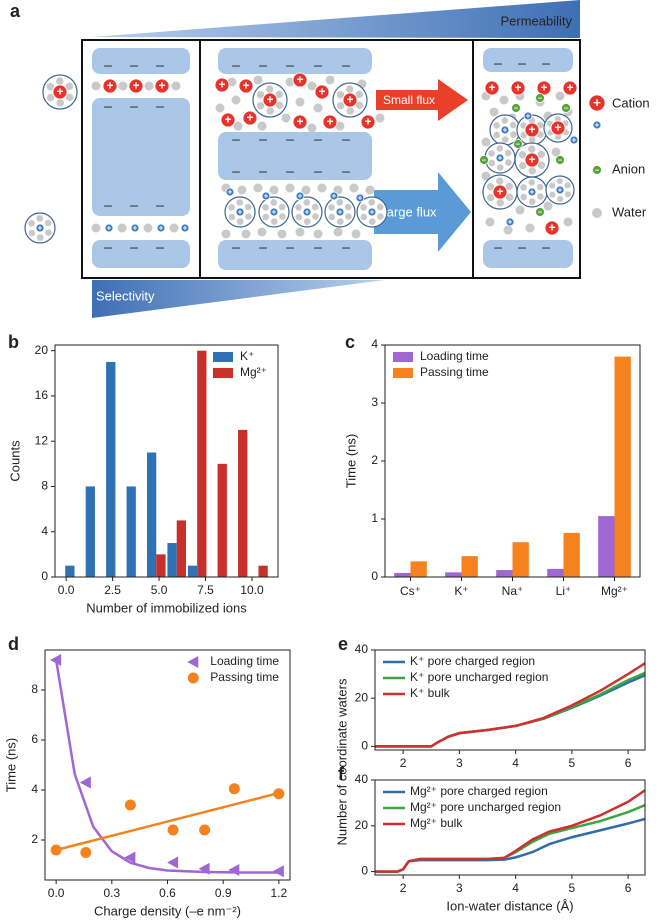 The image size is (670, 920). Describe the element at coordinates (10, 765) in the screenshot. I see `y-axis-label: Time (ns)` at that location.